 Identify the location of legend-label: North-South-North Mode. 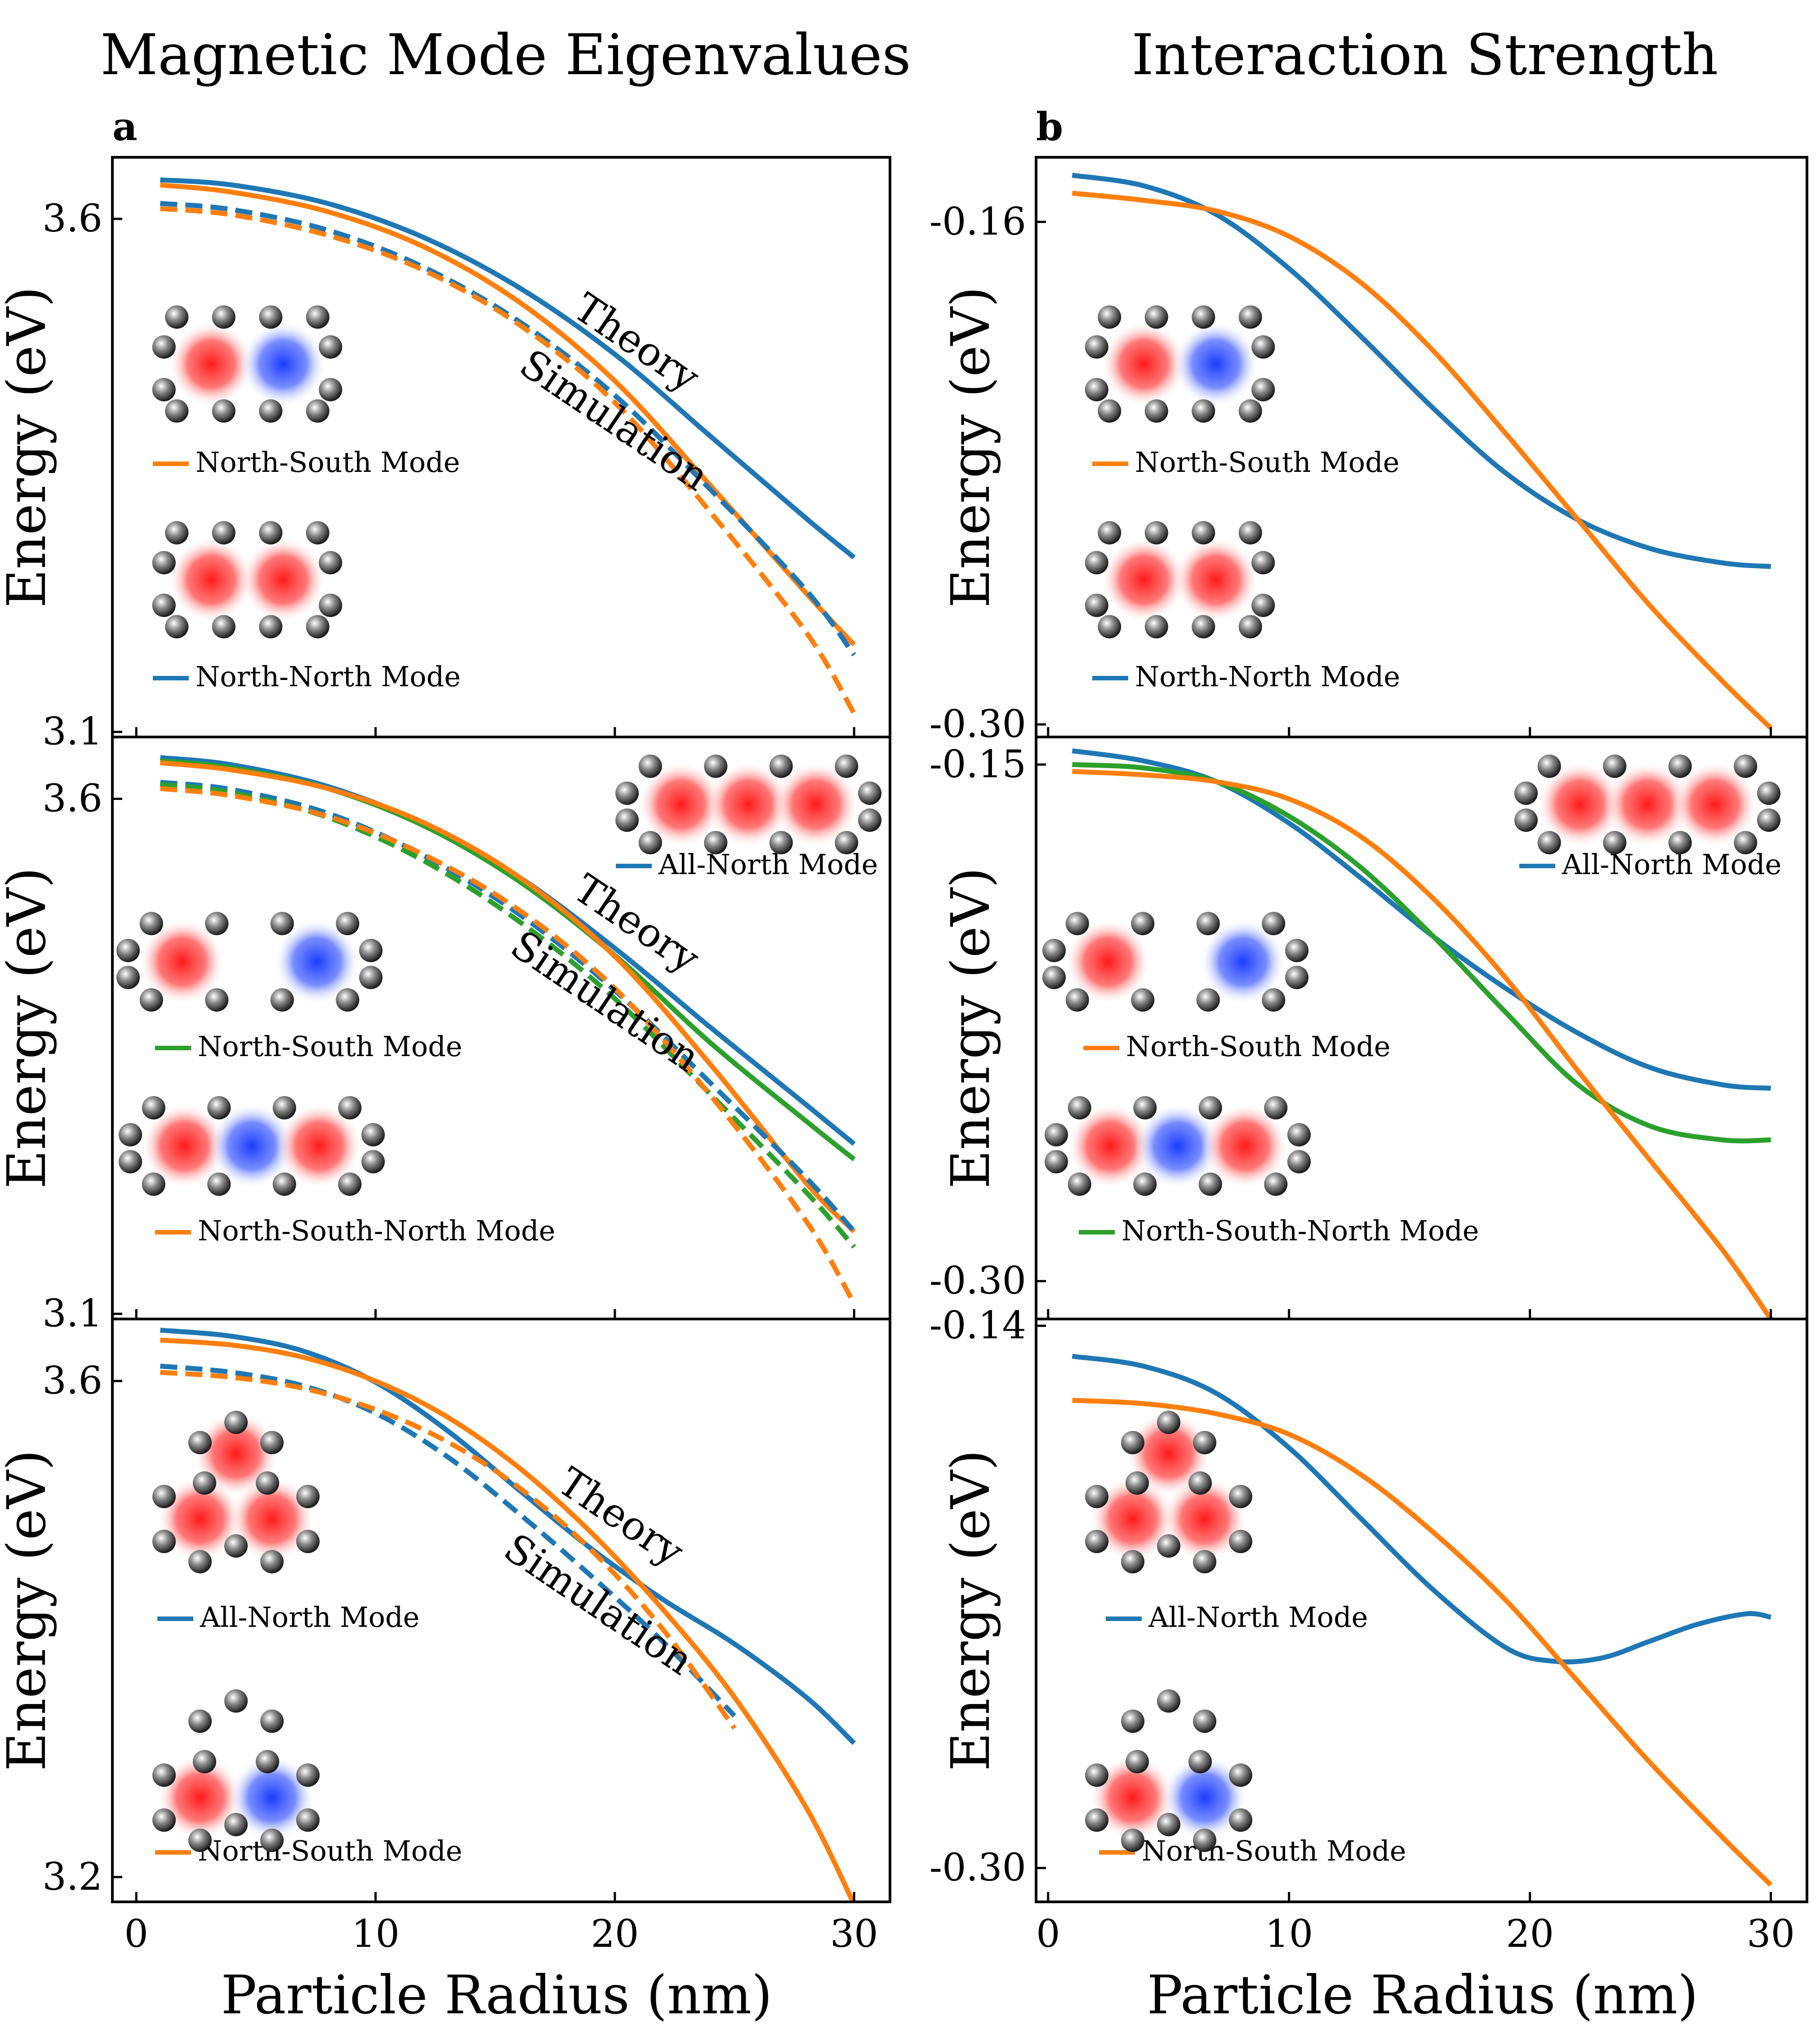
(377, 1230).